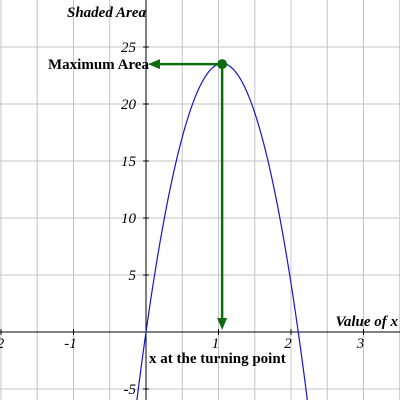 The image size is (400, 400). Describe the element at coordinates (129, 219) in the screenshot. I see `y-tick-label: 10` at that location.